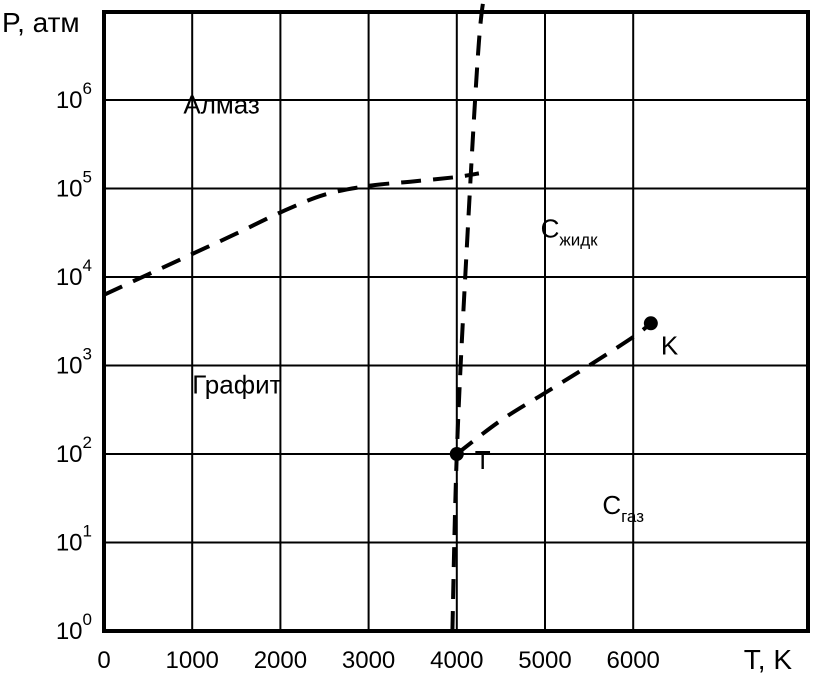 Image resolution: width=822 pixels, height=689 pixels. Describe the element at coordinates (456, 454) in the screenshot. I see `point-T` at that location.